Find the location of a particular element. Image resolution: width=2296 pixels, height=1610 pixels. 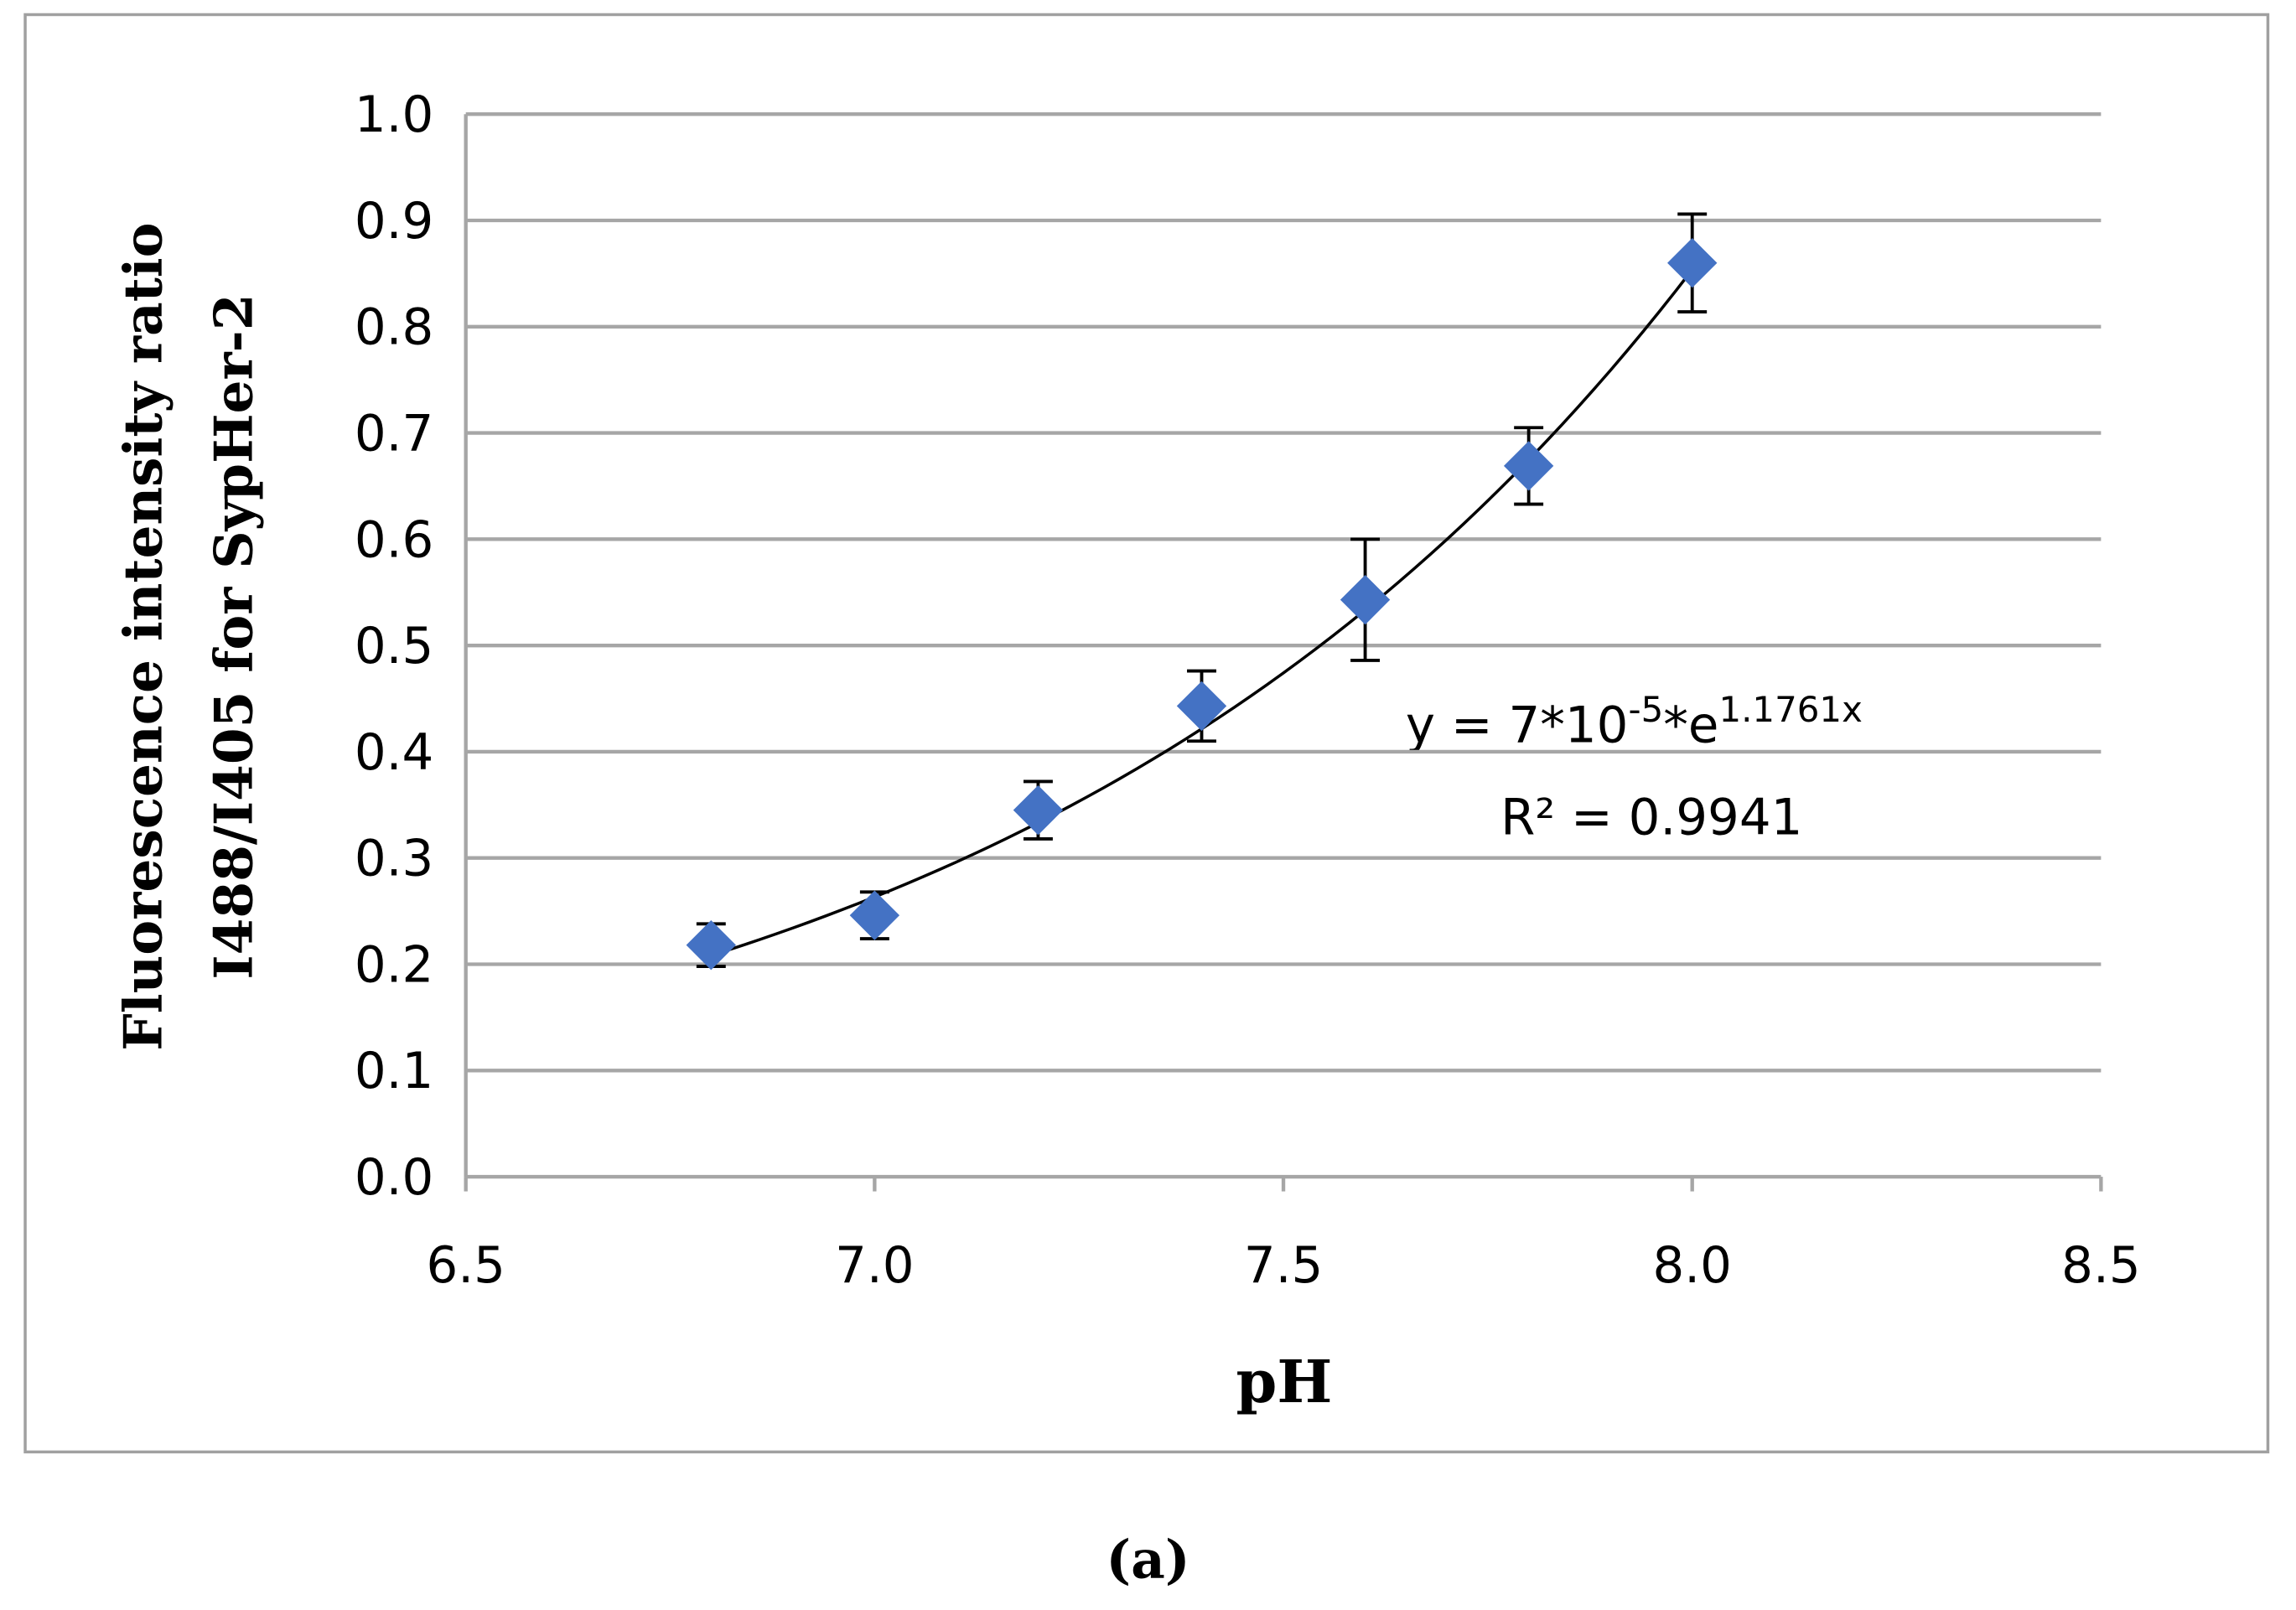

y-tick-label: 0.6 is located at coordinates (394, 540).